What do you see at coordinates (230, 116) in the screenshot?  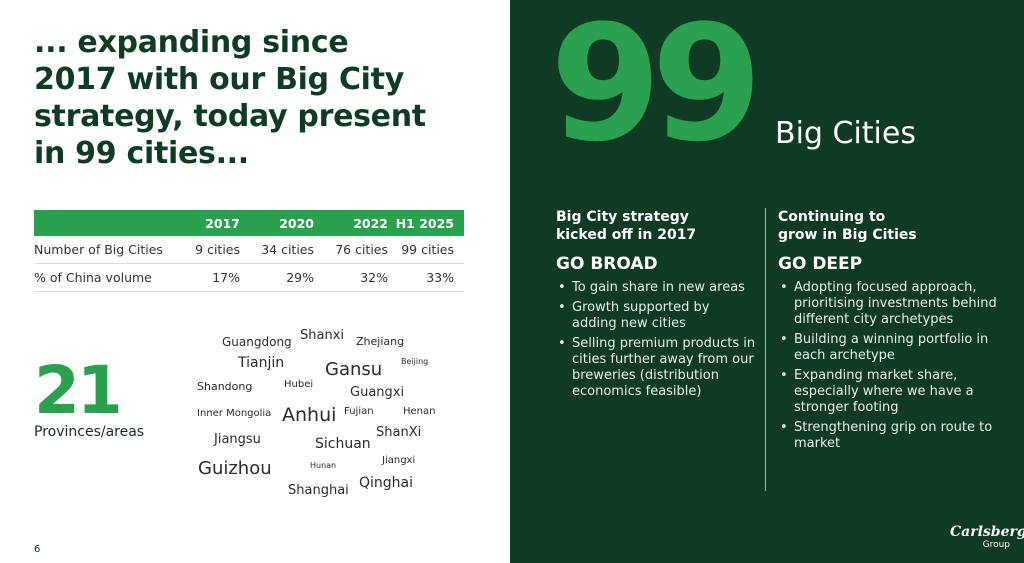 I see `headline-line: strategy, today present` at bounding box center [230, 116].